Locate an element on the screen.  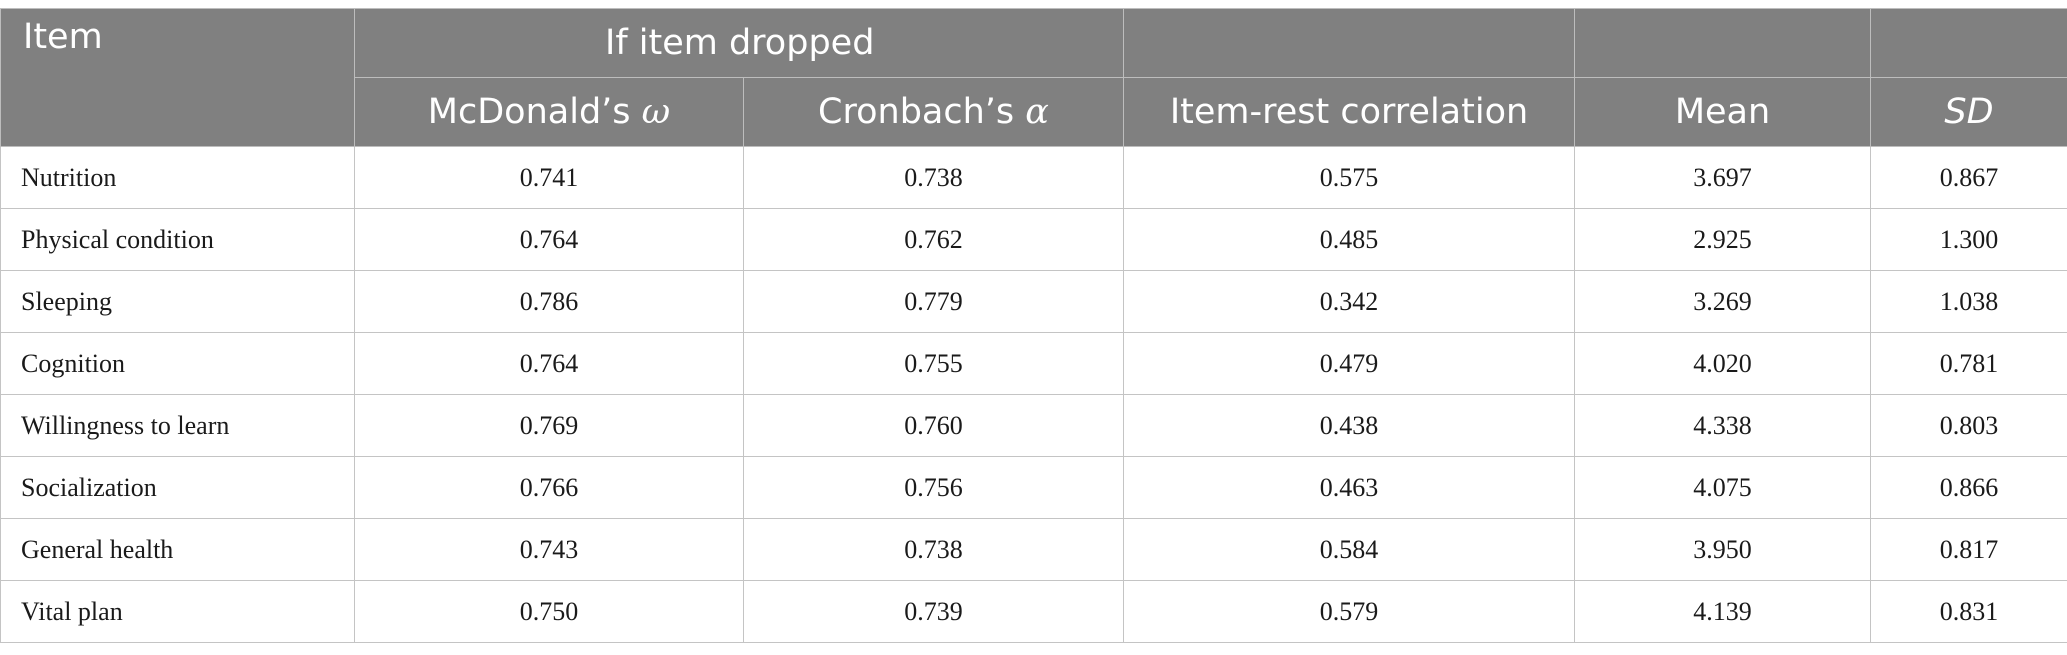
cell-mean: 4.020 is located at coordinates (1722, 363).